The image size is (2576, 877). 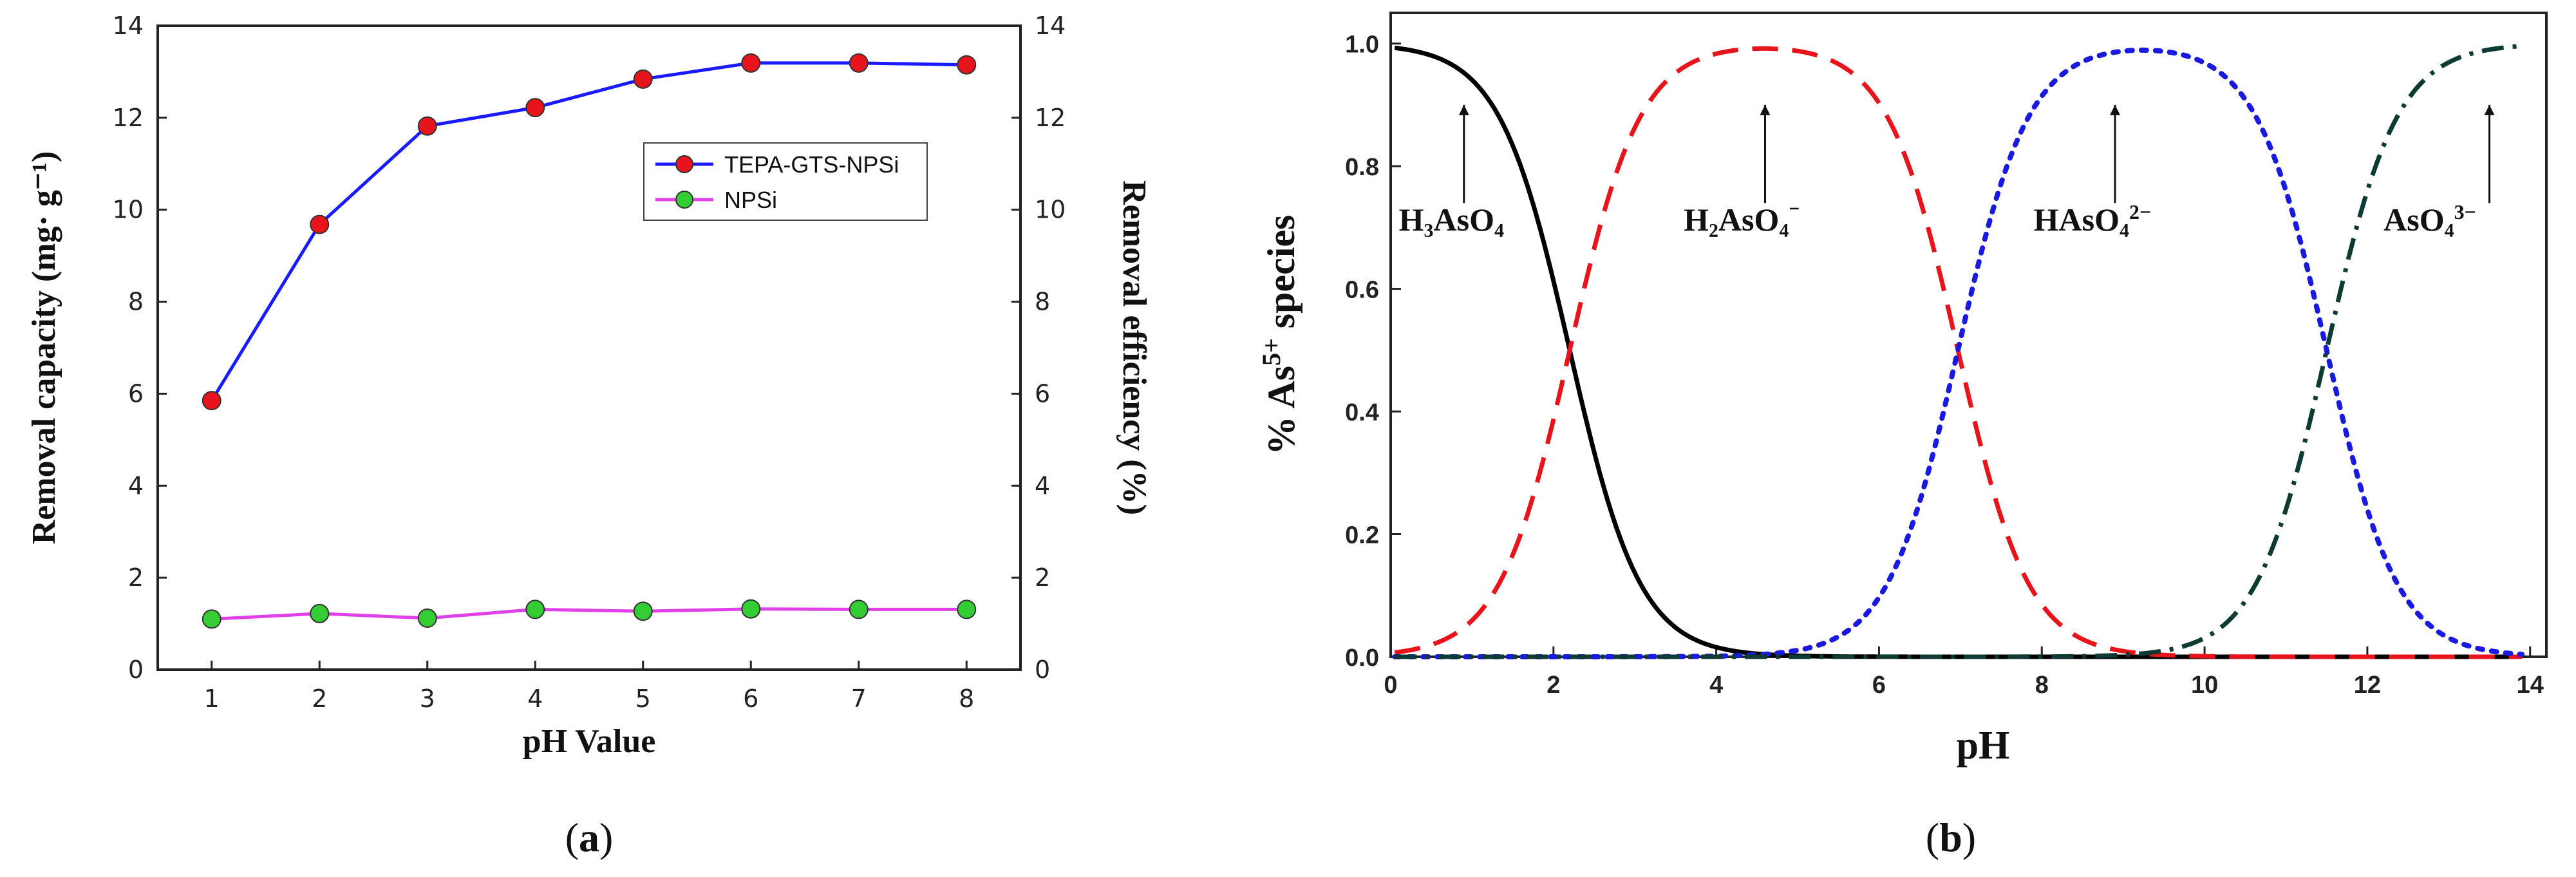 I want to click on y-tick-label: 12, so click(x=128, y=118).